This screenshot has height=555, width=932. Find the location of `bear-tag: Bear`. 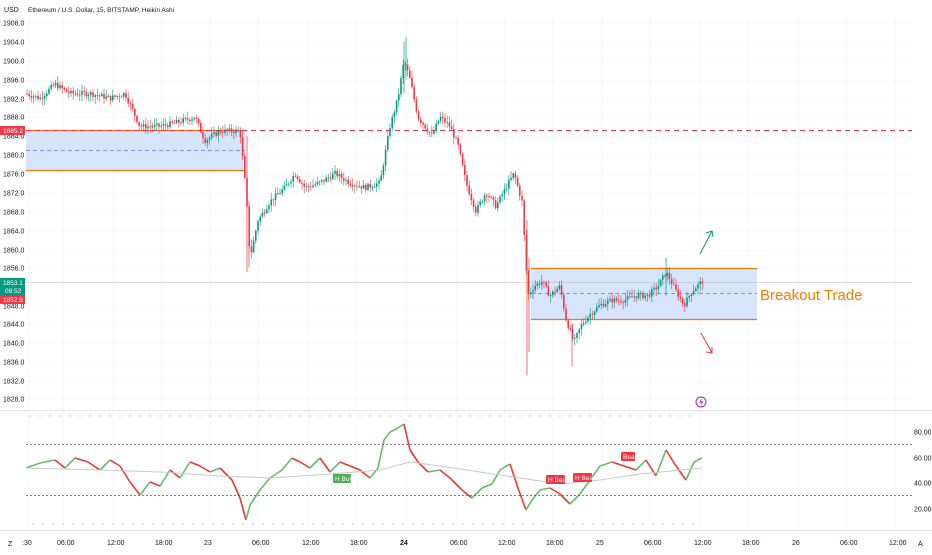

bear-tag: Bear is located at coordinates (629, 456).